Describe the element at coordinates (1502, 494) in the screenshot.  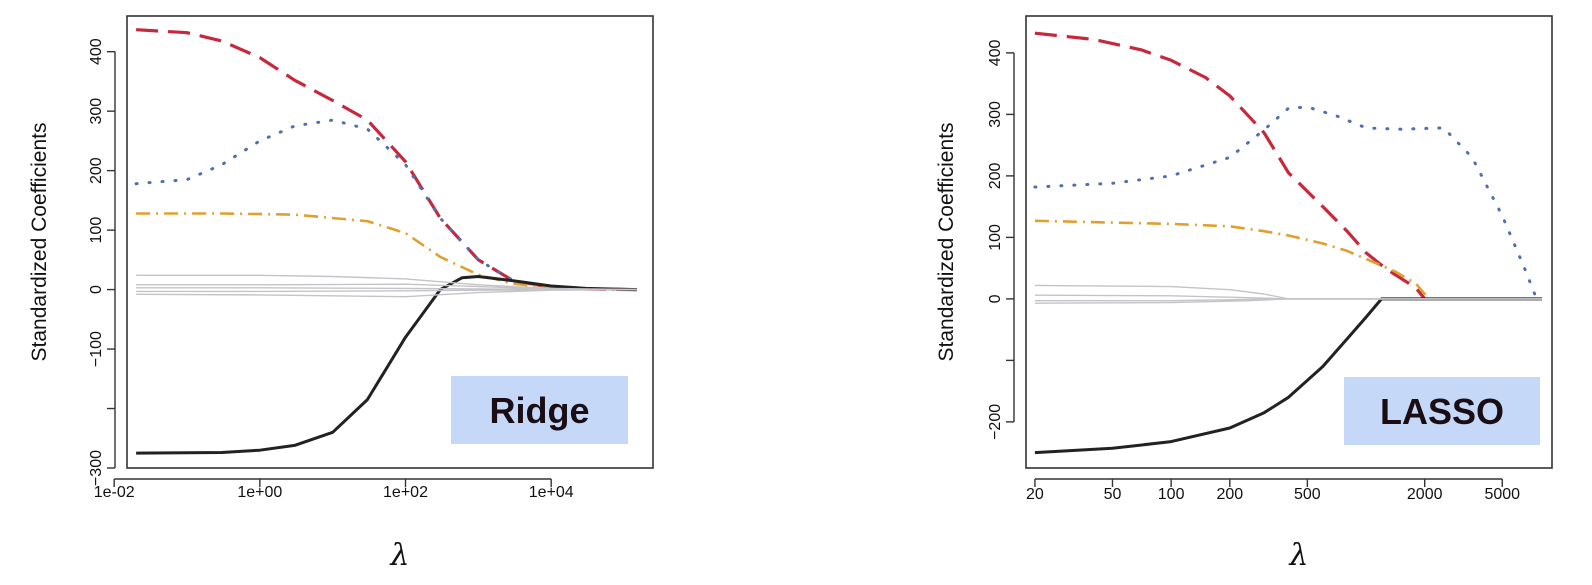
I see `x-tick-label: 5000` at that location.